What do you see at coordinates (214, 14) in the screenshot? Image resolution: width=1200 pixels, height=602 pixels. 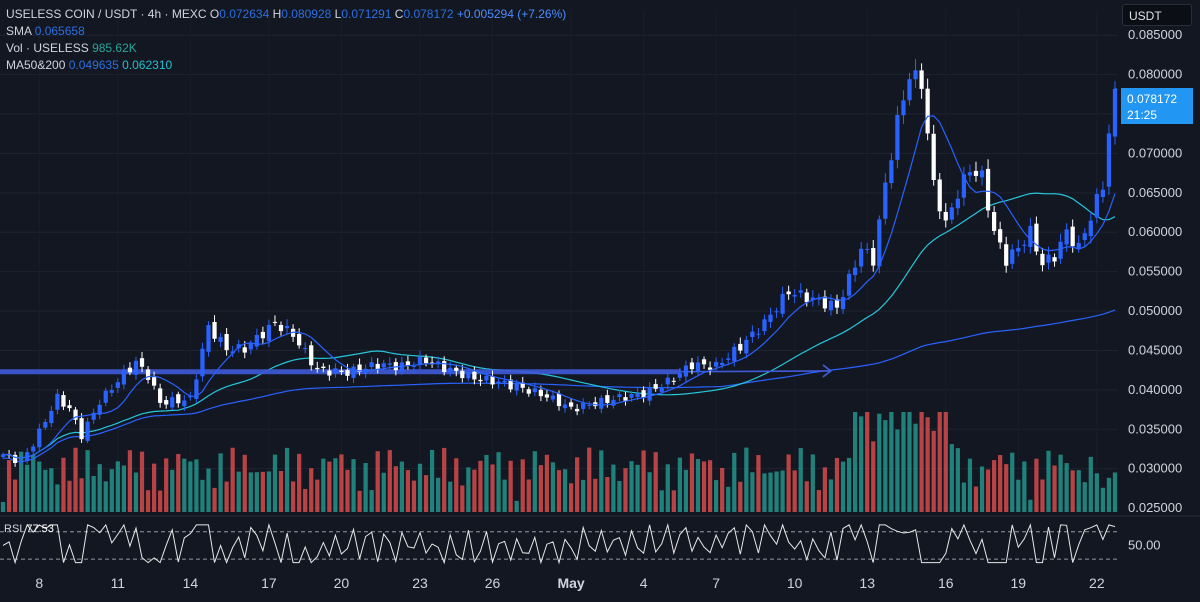 I see `open-label: O` at bounding box center [214, 14].